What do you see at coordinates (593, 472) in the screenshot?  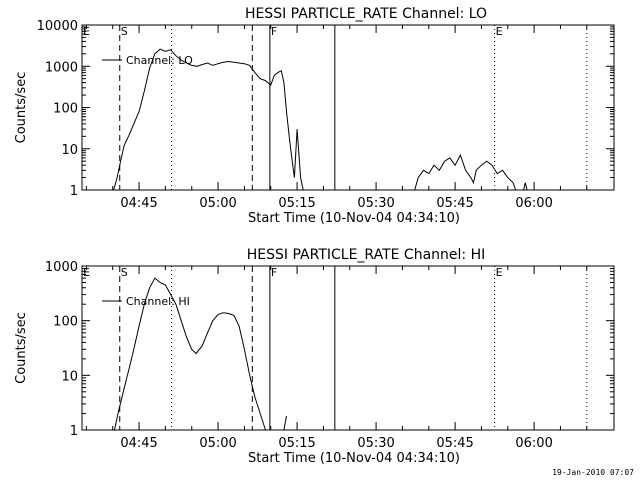 I see `footer-timestamp: 19-Jan-2010 07:07` at bounding box center [593, 472].